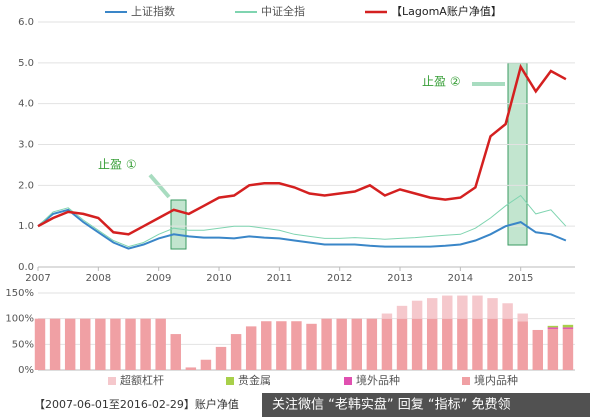 Image resolution: width=590 pixels, height=417 pixels. I want to click on watermark-bg, so click(426, 405).